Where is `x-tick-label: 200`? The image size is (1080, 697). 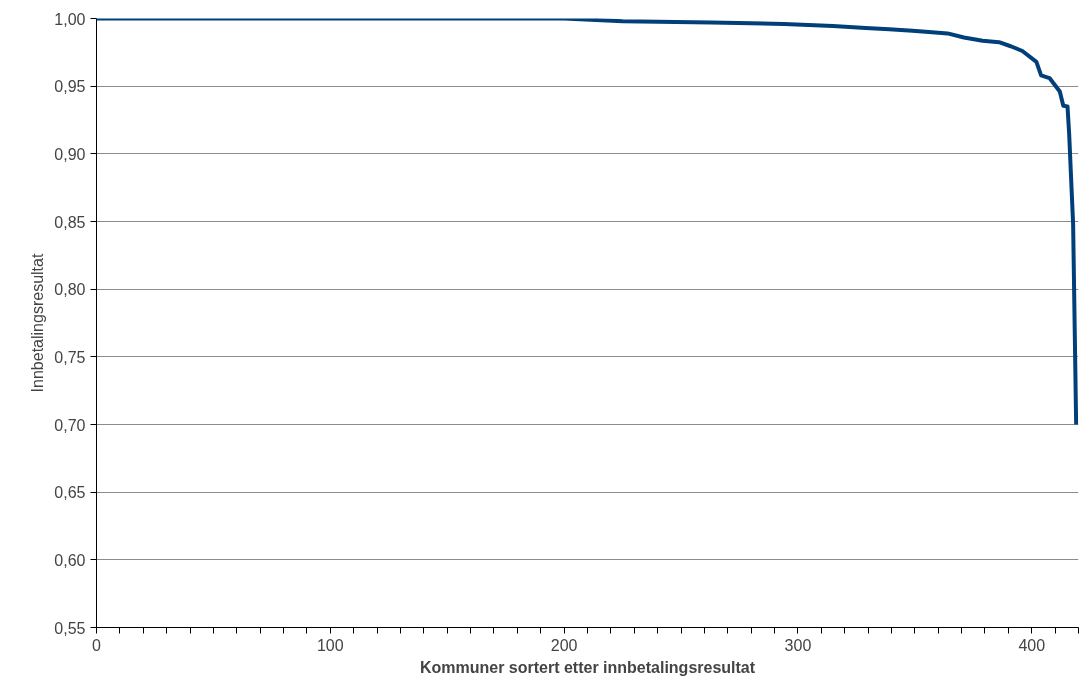
x-tick-label: 200 is located at coordinates (564, 645).